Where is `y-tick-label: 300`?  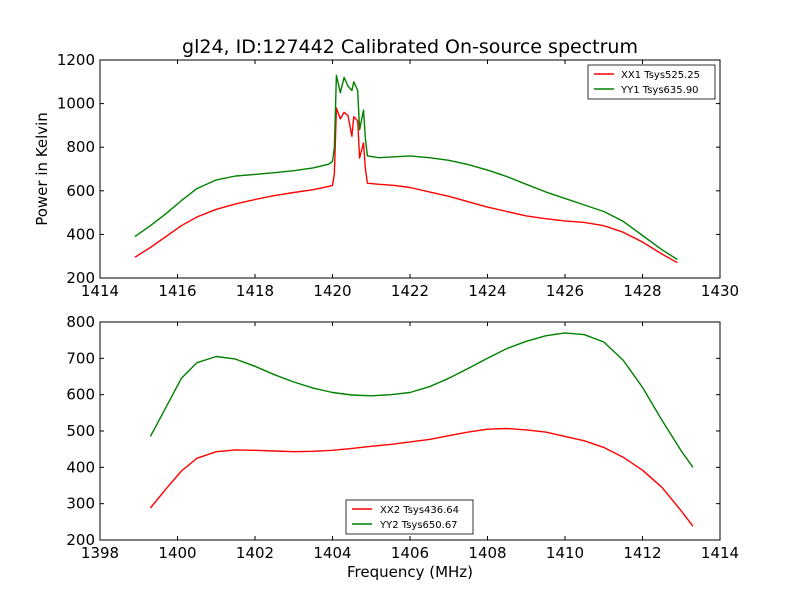 y-tick-label: 300 is located at coordinates (80, 504).